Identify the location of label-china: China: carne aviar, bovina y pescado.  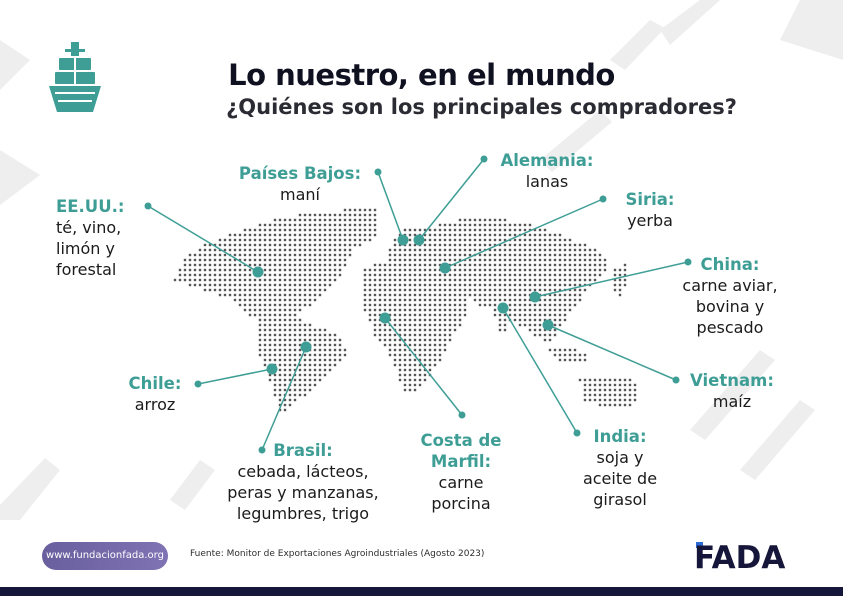
(730, 296).